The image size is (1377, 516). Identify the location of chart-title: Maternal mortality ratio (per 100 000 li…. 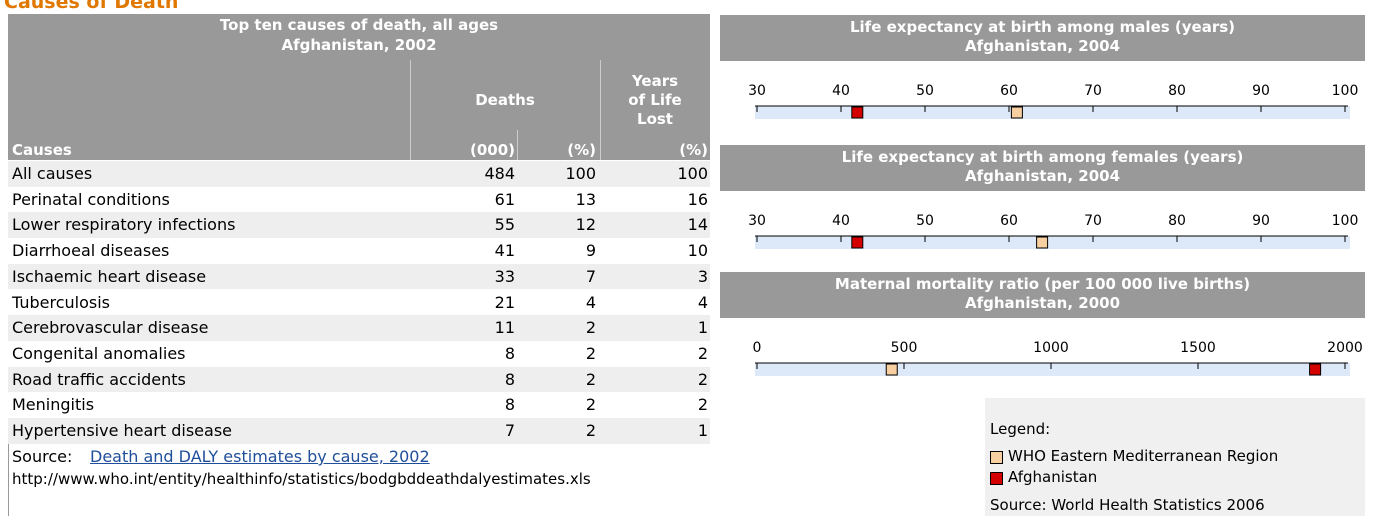
(1042, 284).